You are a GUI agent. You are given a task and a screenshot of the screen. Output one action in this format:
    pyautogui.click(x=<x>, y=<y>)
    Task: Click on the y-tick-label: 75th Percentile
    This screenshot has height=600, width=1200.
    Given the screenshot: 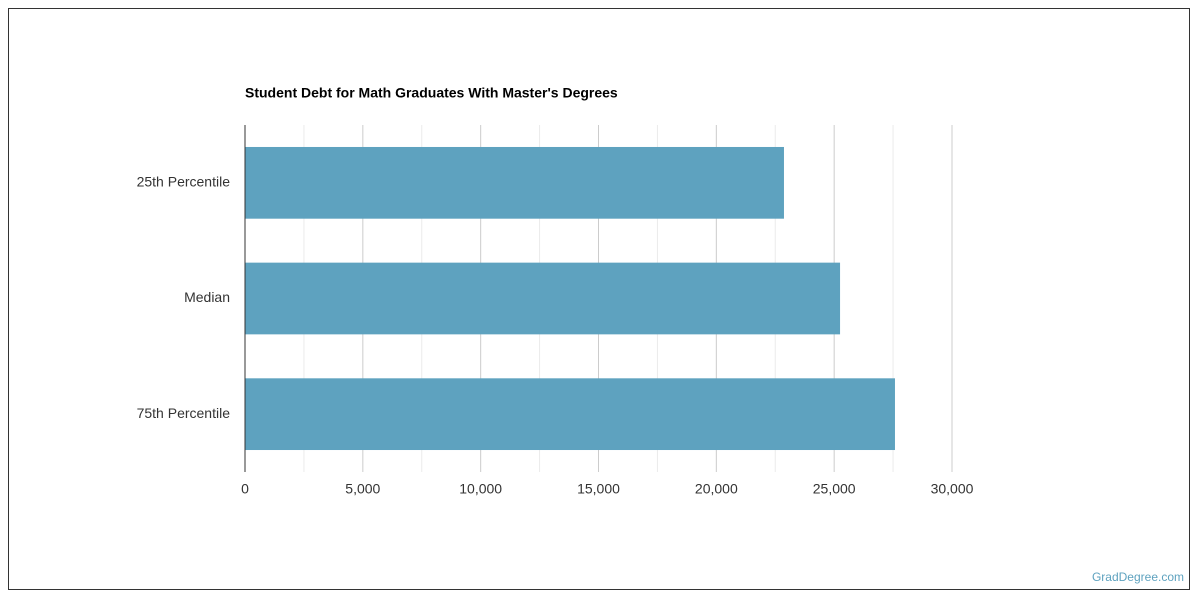 What is the action you would take?
    pyautogui.click(x=184, y=413)
    